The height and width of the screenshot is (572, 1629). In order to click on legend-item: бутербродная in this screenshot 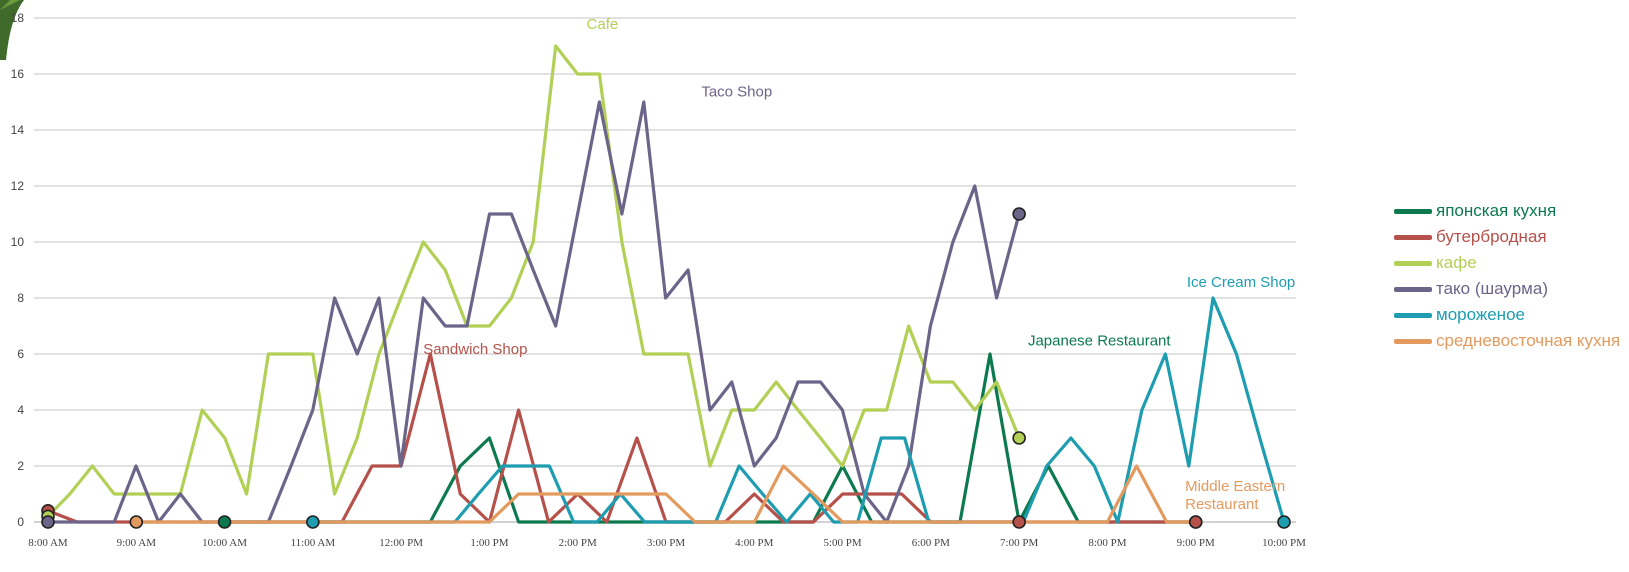, I will do `click(1509, 237)`.